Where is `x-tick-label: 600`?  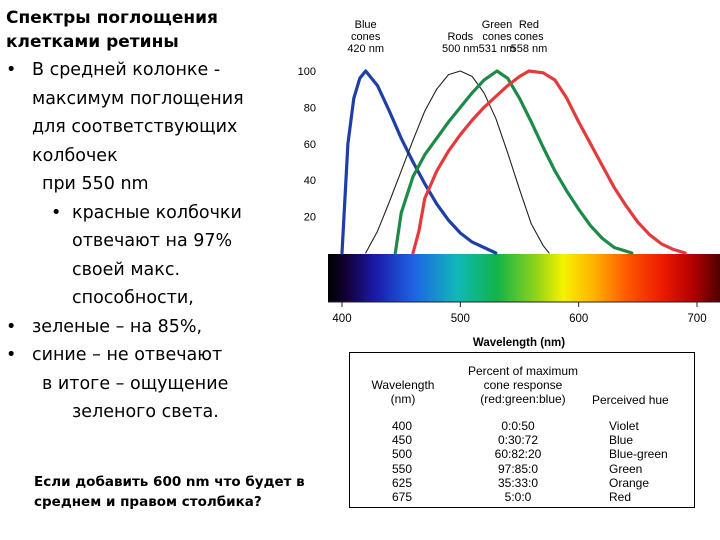
x-tick-label: 600 is located at coordinates (578, 319).